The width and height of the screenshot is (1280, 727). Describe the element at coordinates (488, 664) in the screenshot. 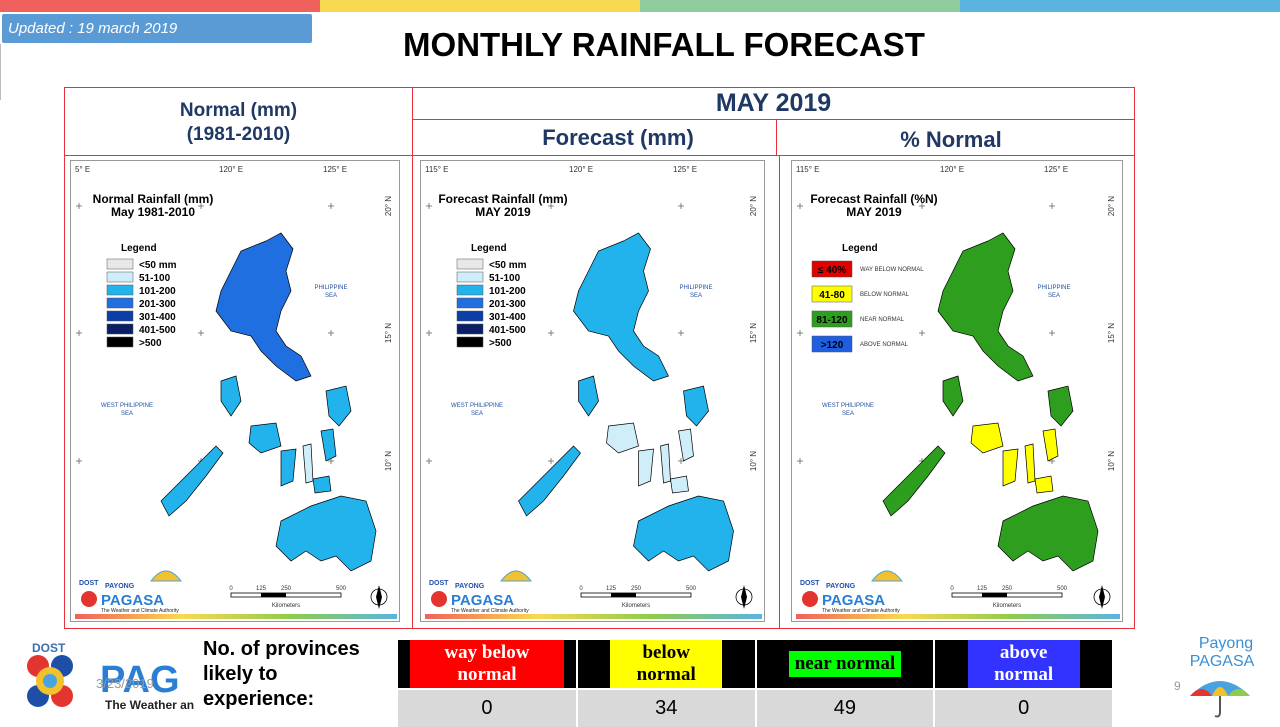

I see `category-cell-way-below: way below normal` at that location.